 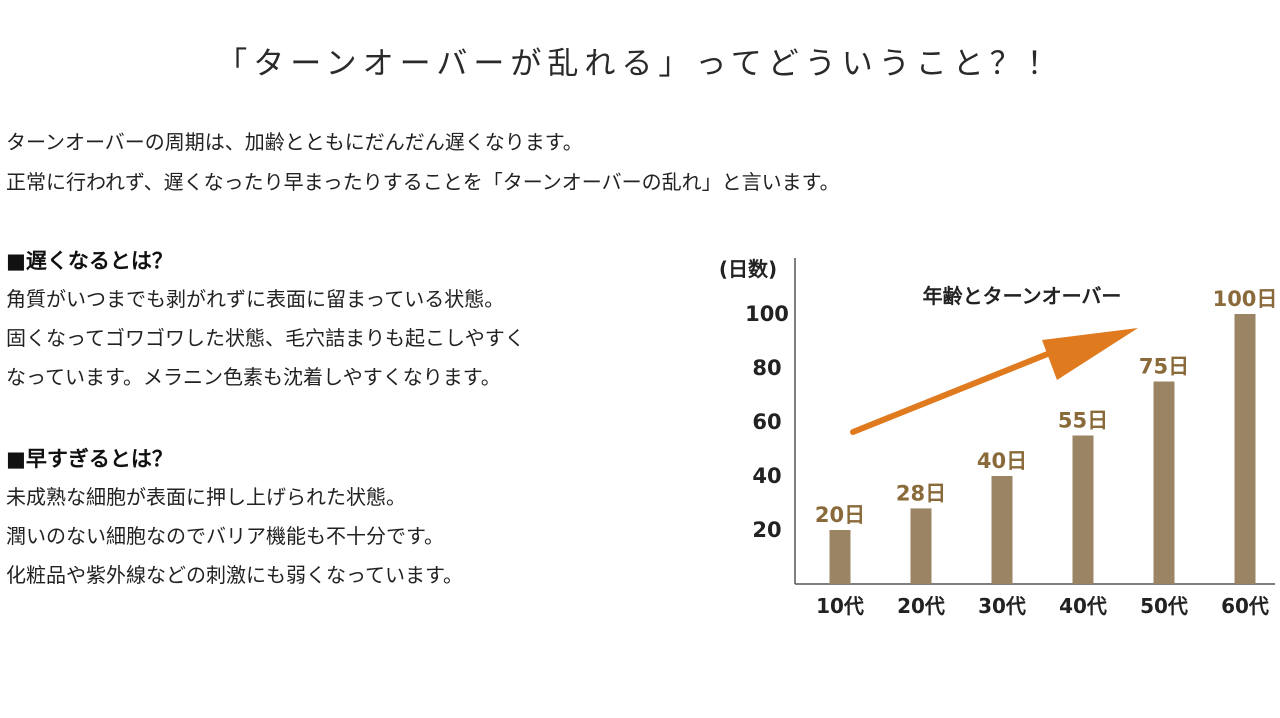 I want to click on y-tick-label: 40, so click(x=766, y=476).